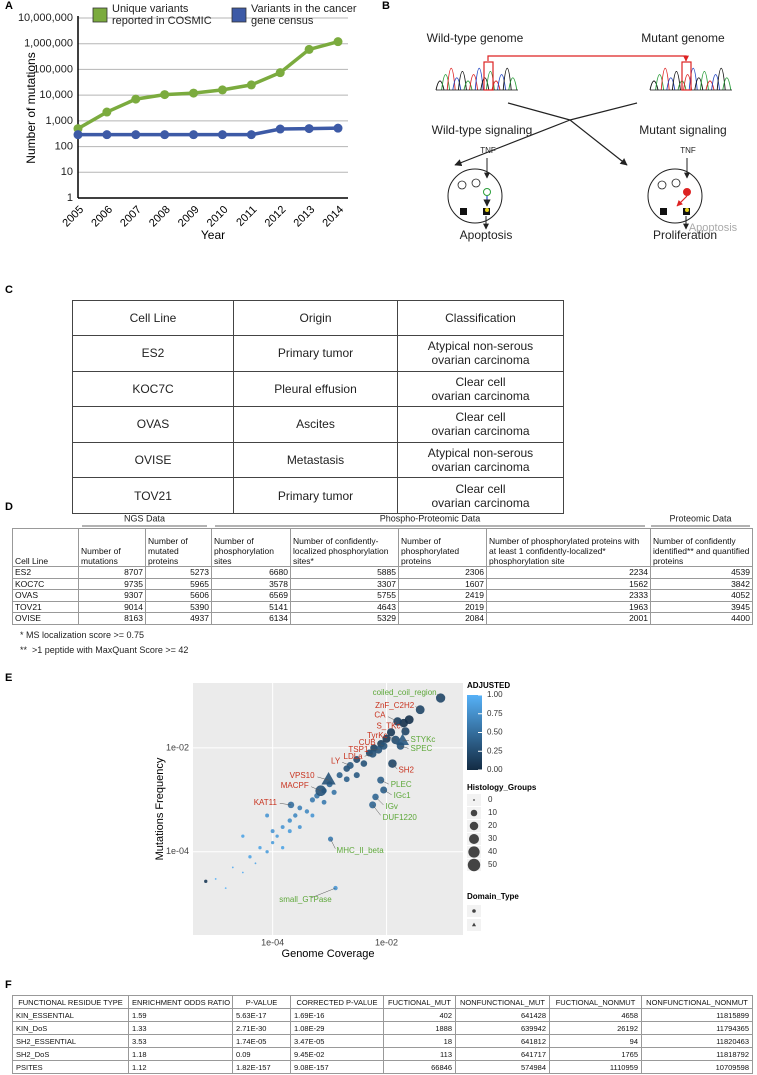 This screenshot has width=757, height=1075. Describe the element at coordinates (31, 107) in the screenshot. I see `y-axis-title: Number of mutations` at that location.